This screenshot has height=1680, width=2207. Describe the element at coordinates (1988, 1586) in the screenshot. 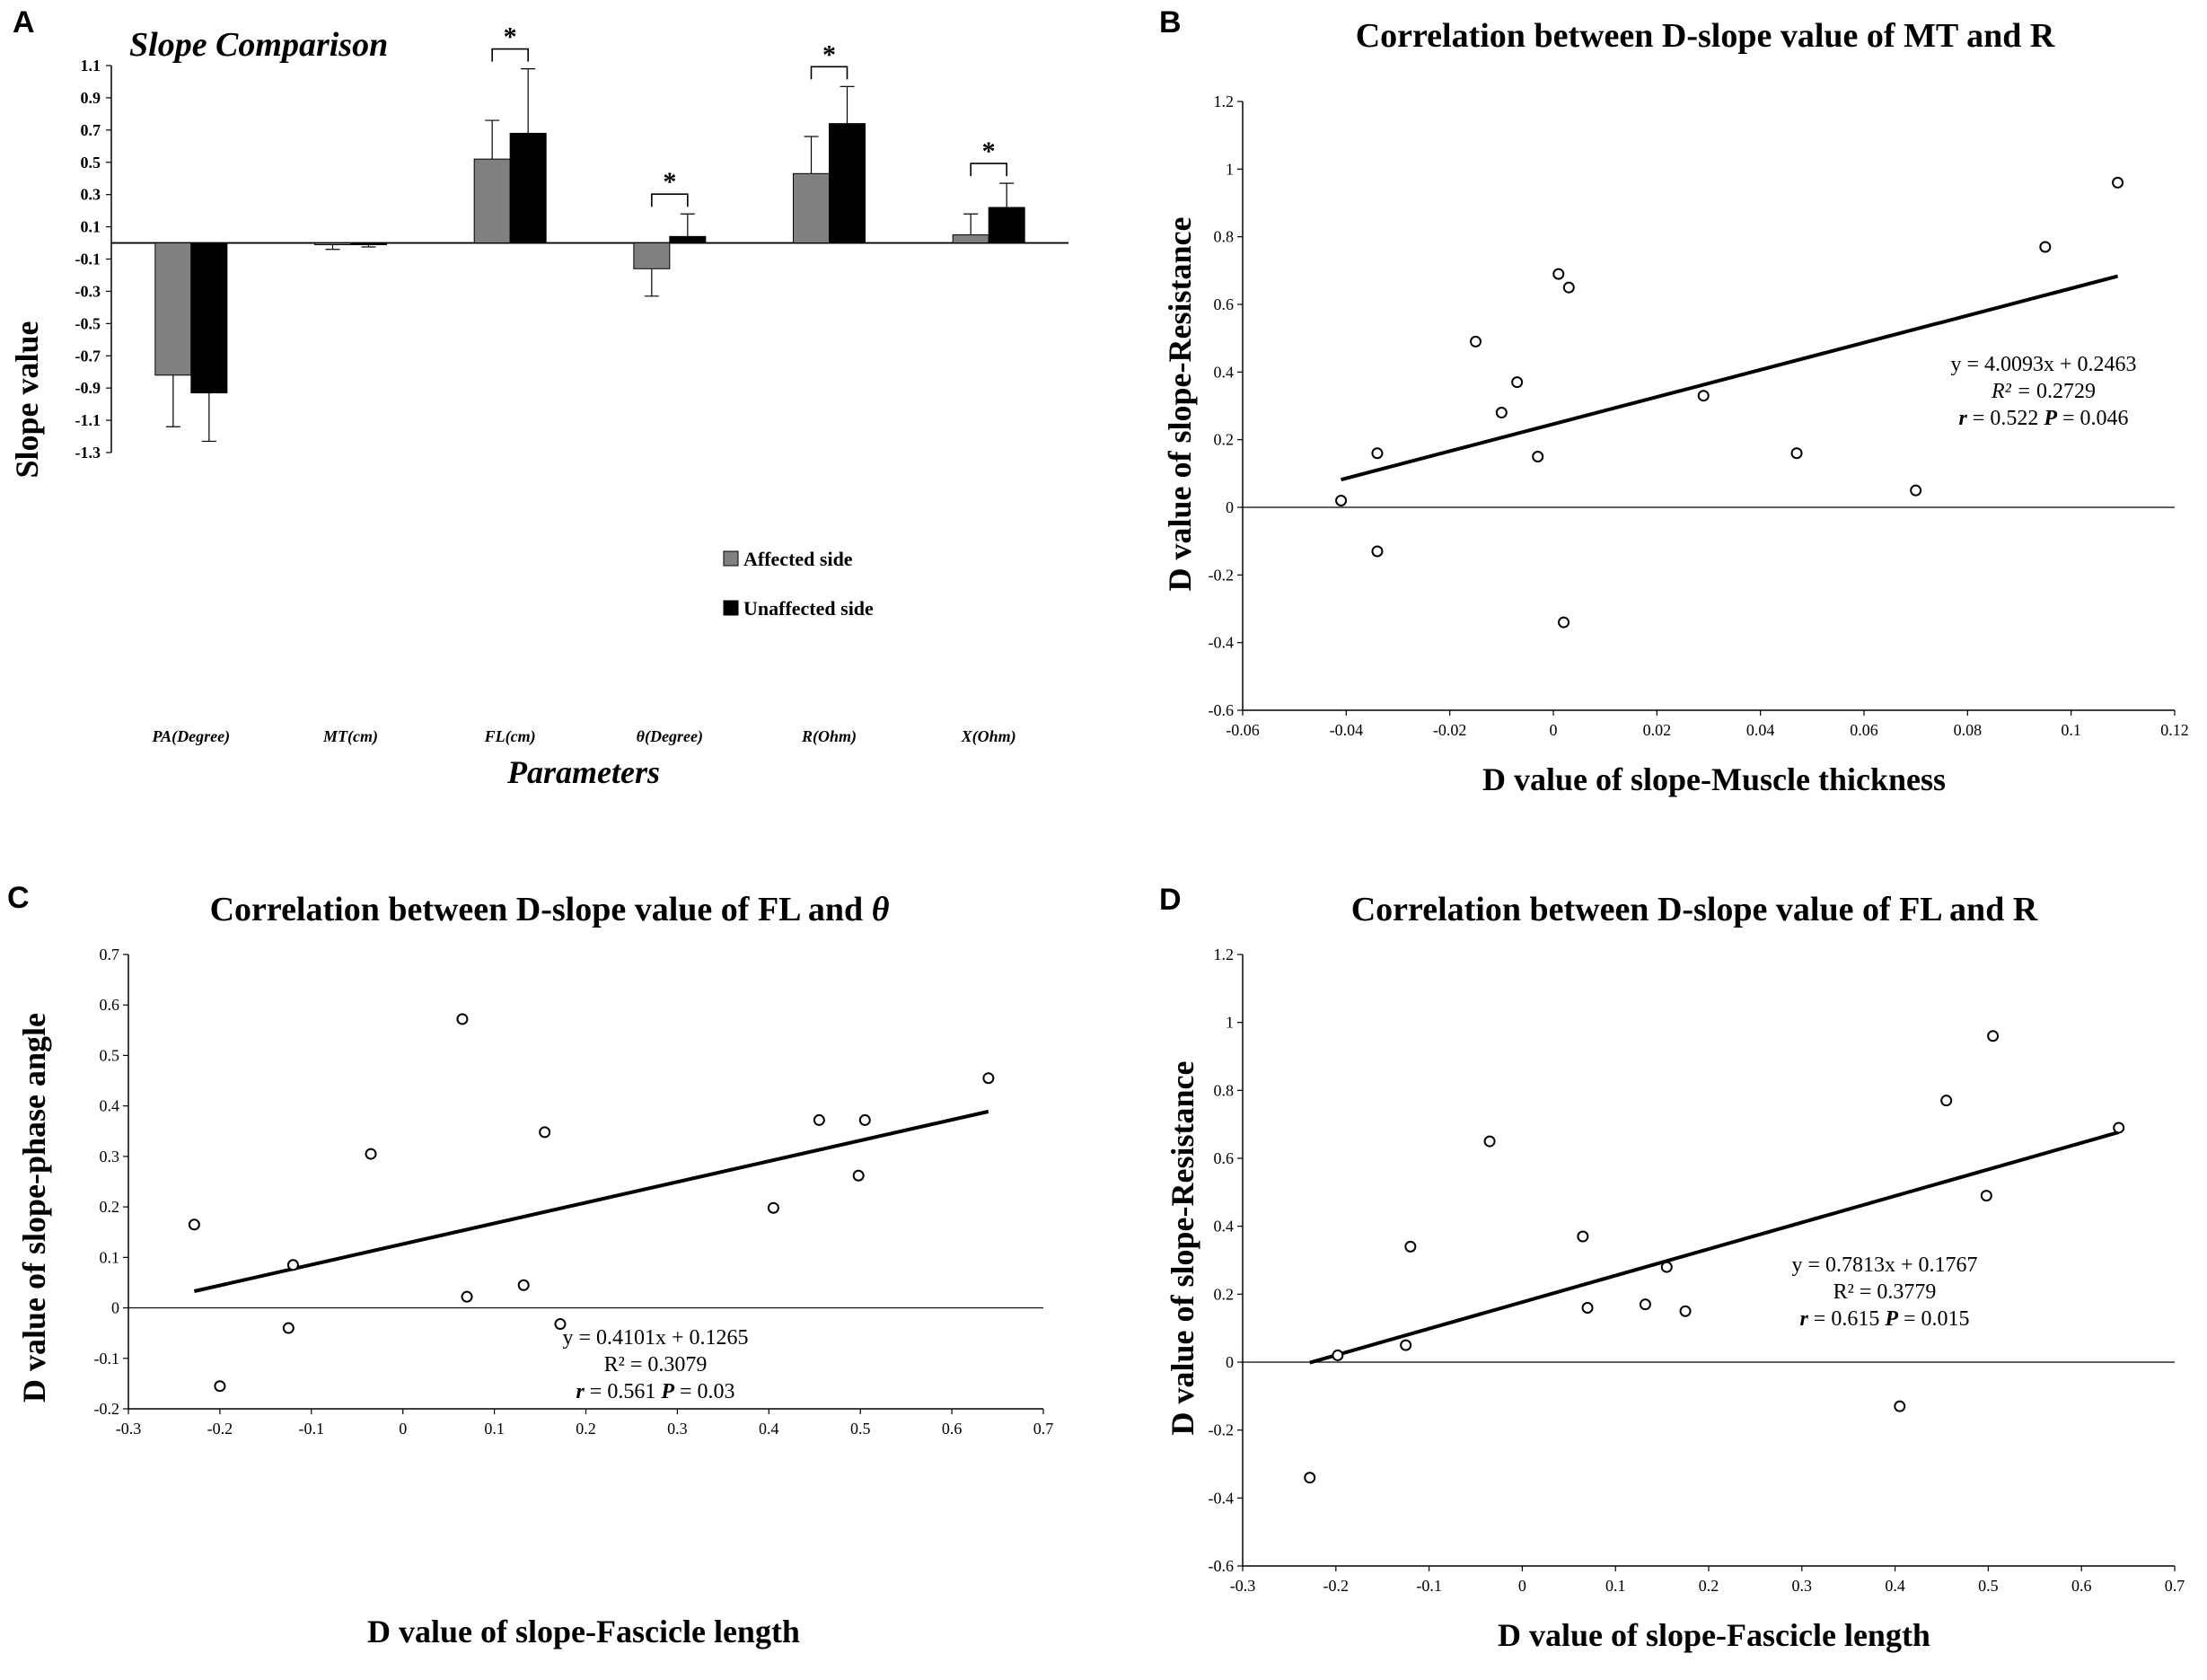

I see `x-tick-label: 0.5` at that location.